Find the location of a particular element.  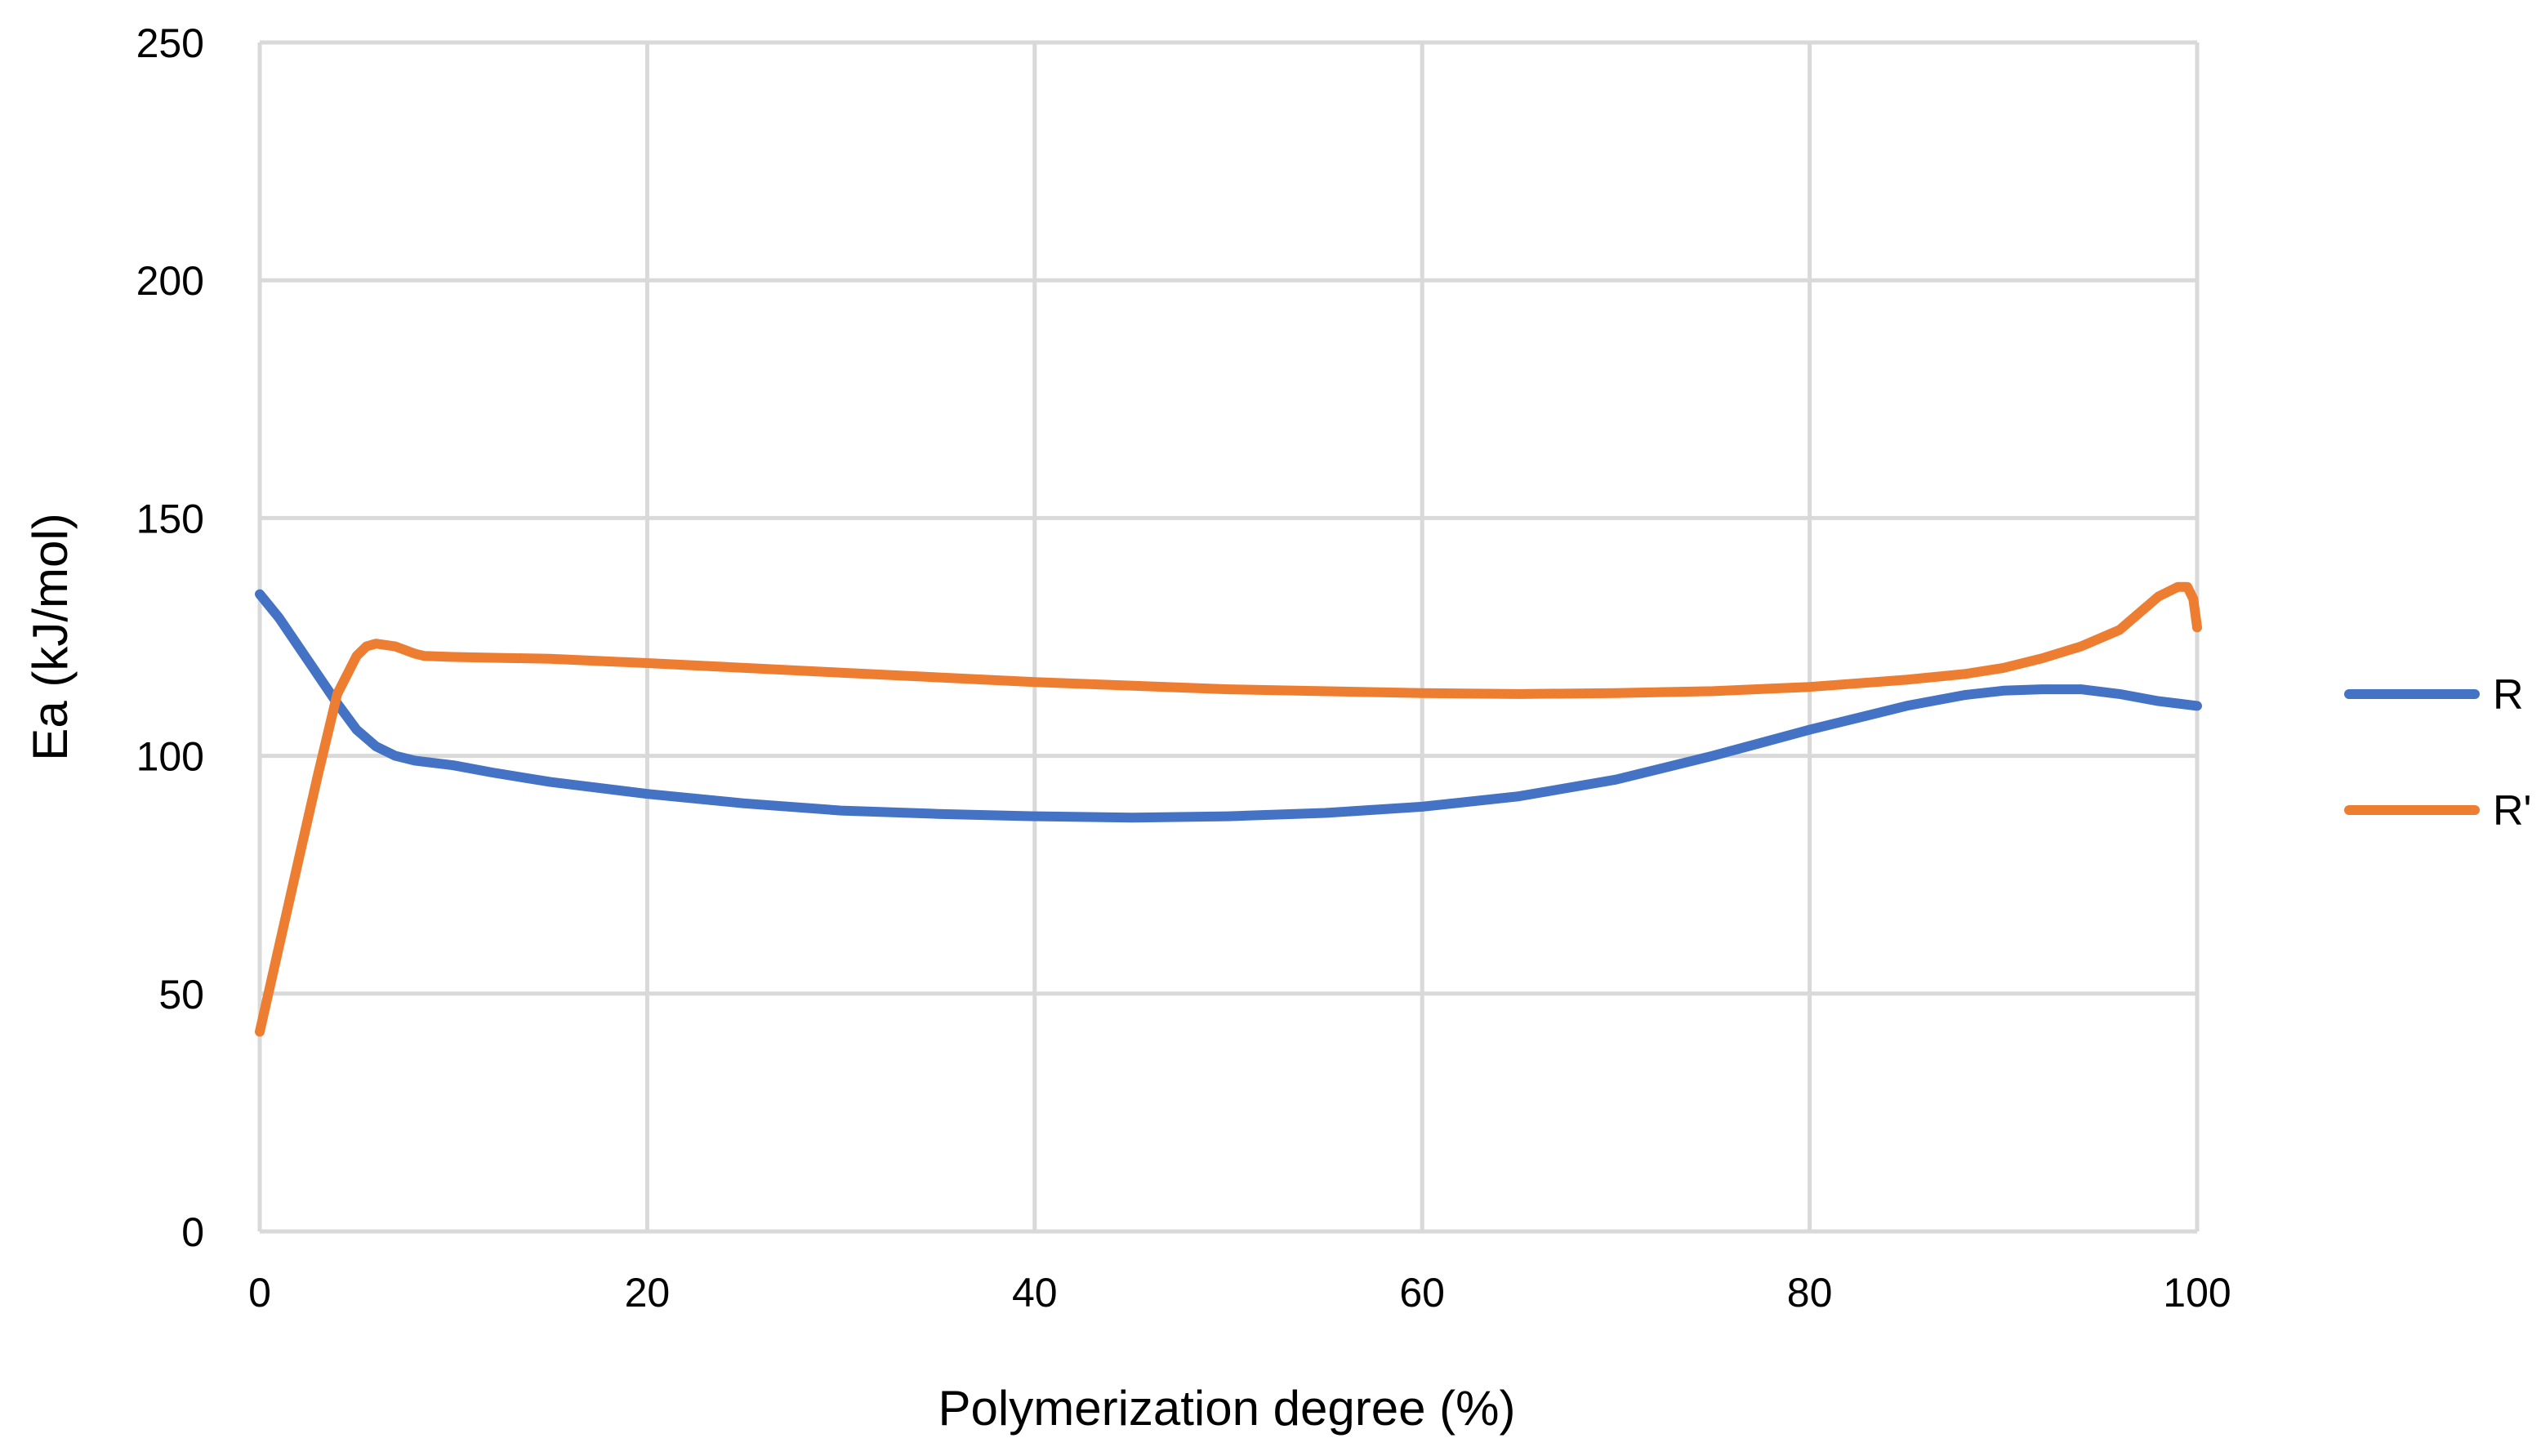

y-tick-label: 250 is located at coordinates (170, 43).